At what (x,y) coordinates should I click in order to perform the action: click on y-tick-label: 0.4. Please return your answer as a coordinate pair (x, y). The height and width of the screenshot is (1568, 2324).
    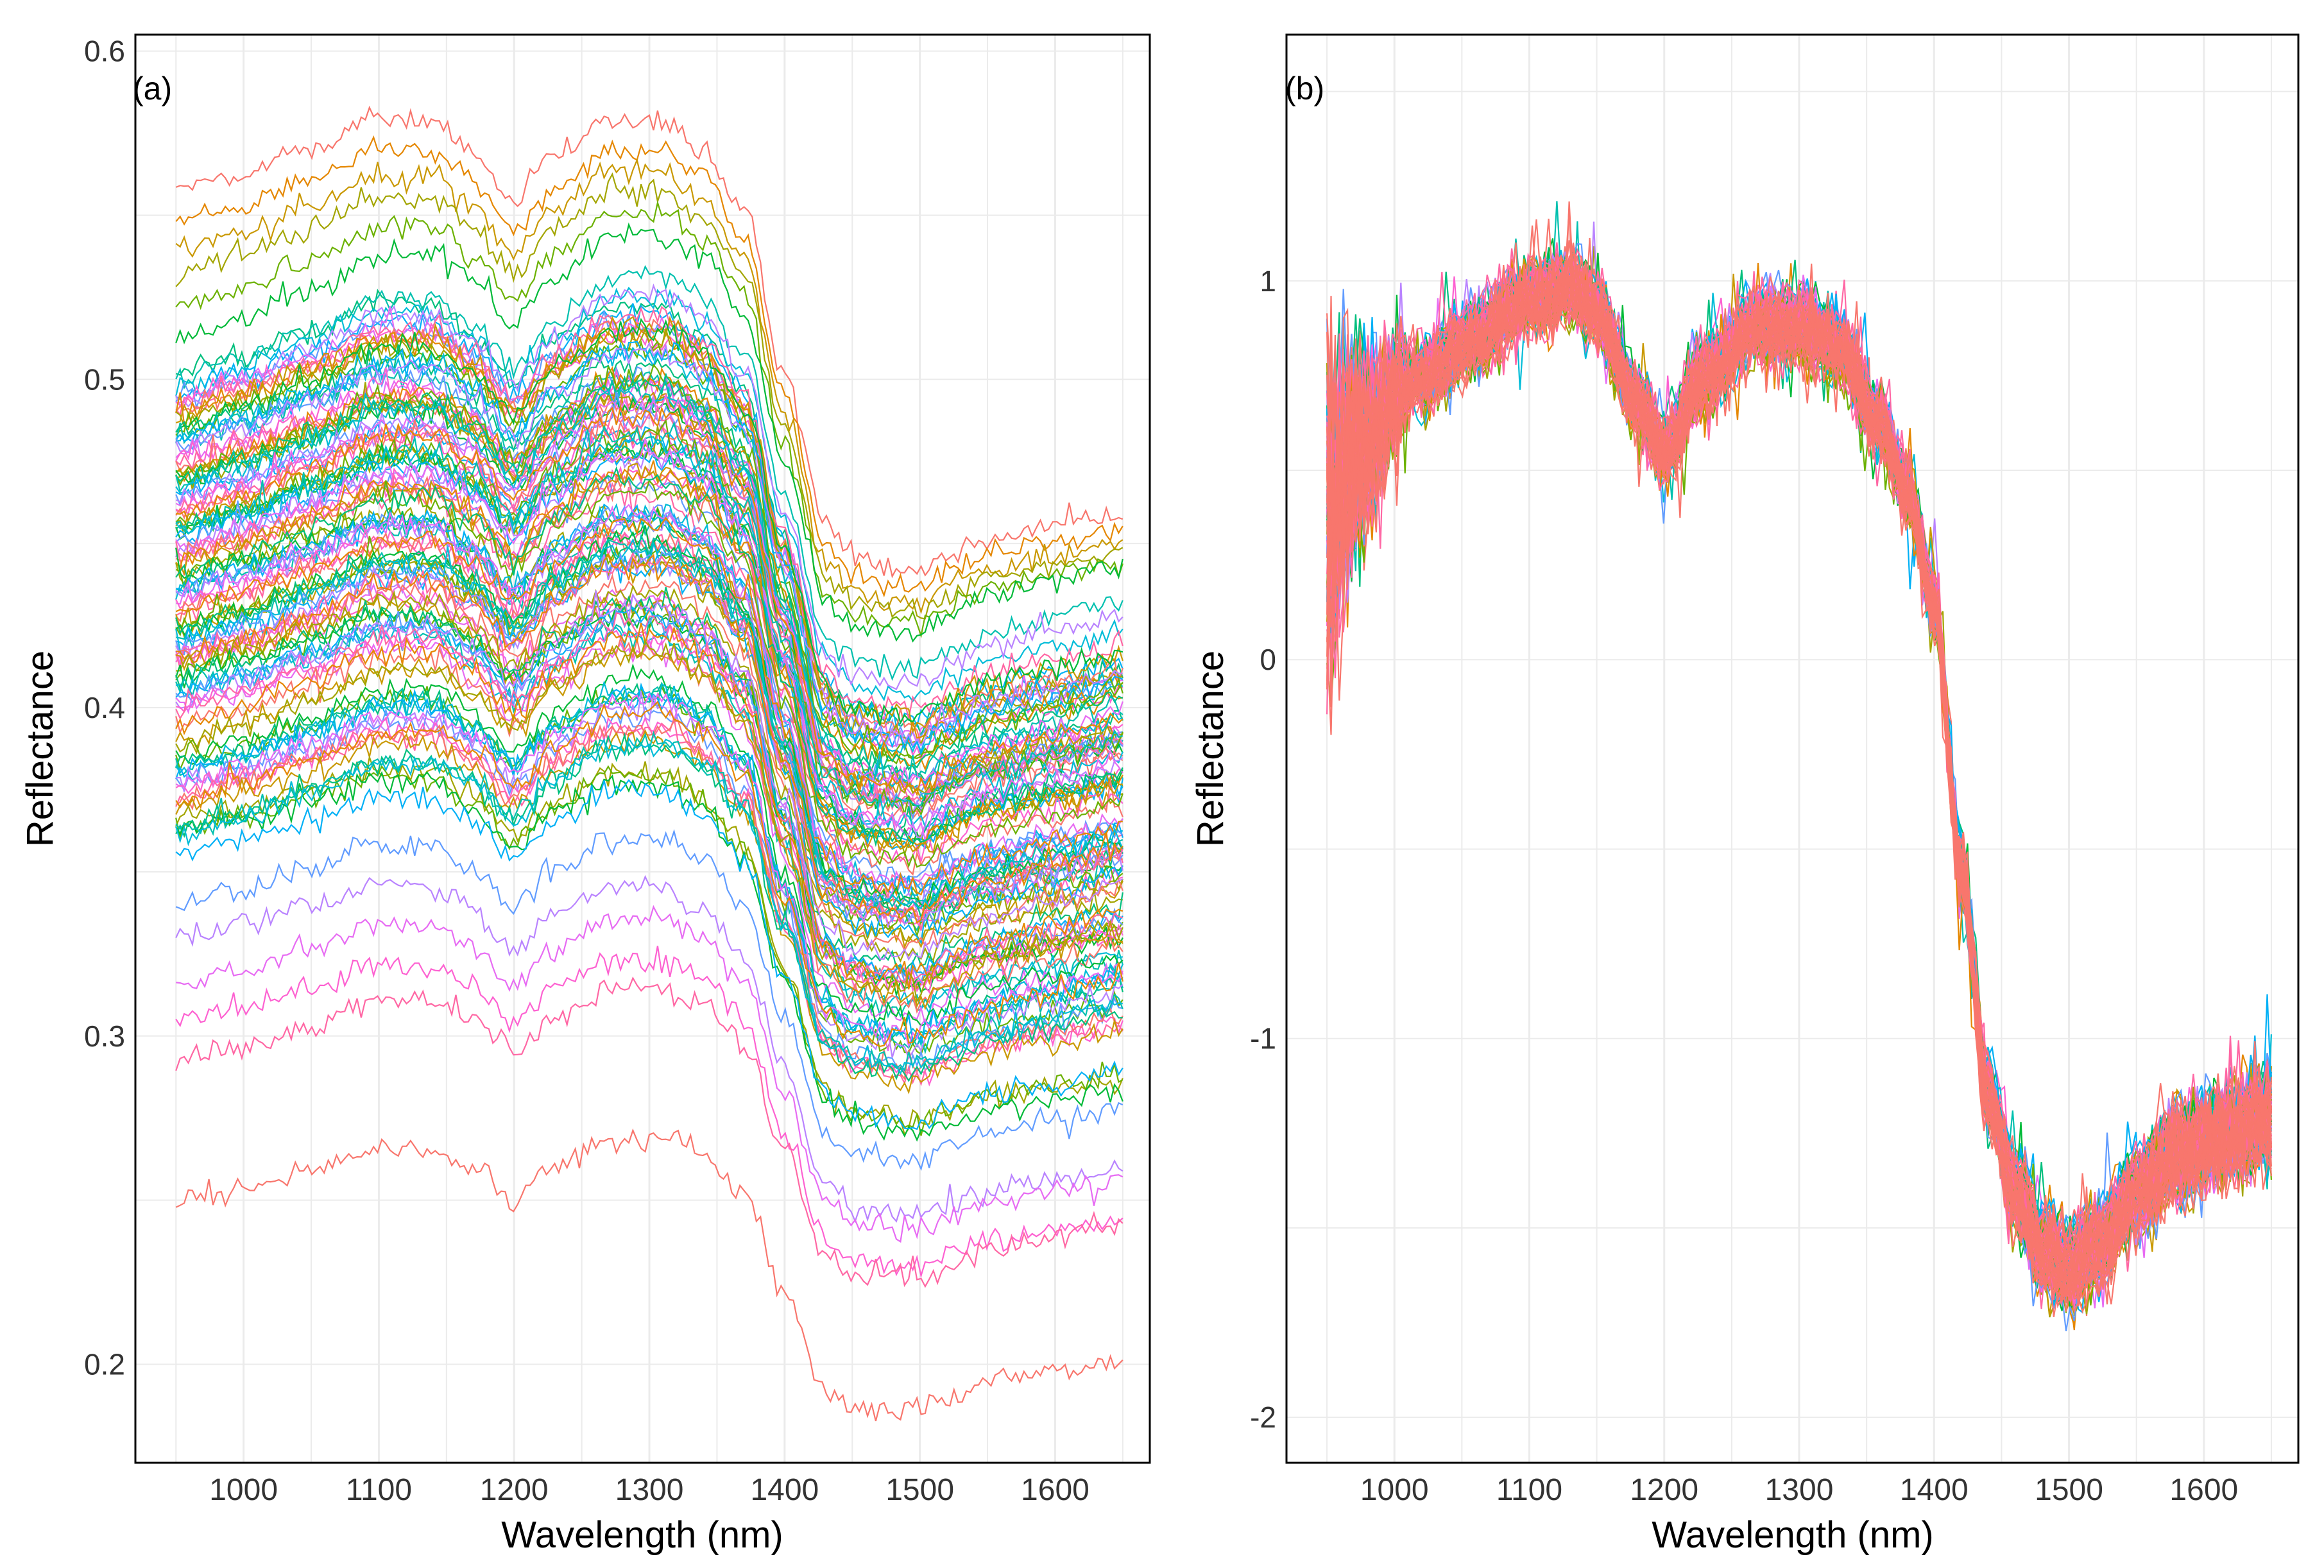
    Looking at the image, I should click on (104, 707).